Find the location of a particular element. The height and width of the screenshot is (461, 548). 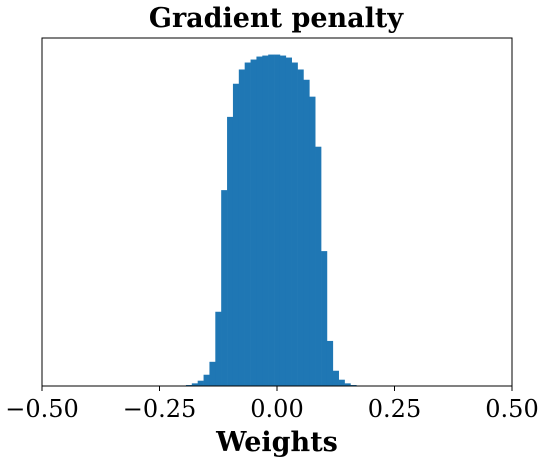

x-tick-label: 0.00 is located at coordinates (276, 409).